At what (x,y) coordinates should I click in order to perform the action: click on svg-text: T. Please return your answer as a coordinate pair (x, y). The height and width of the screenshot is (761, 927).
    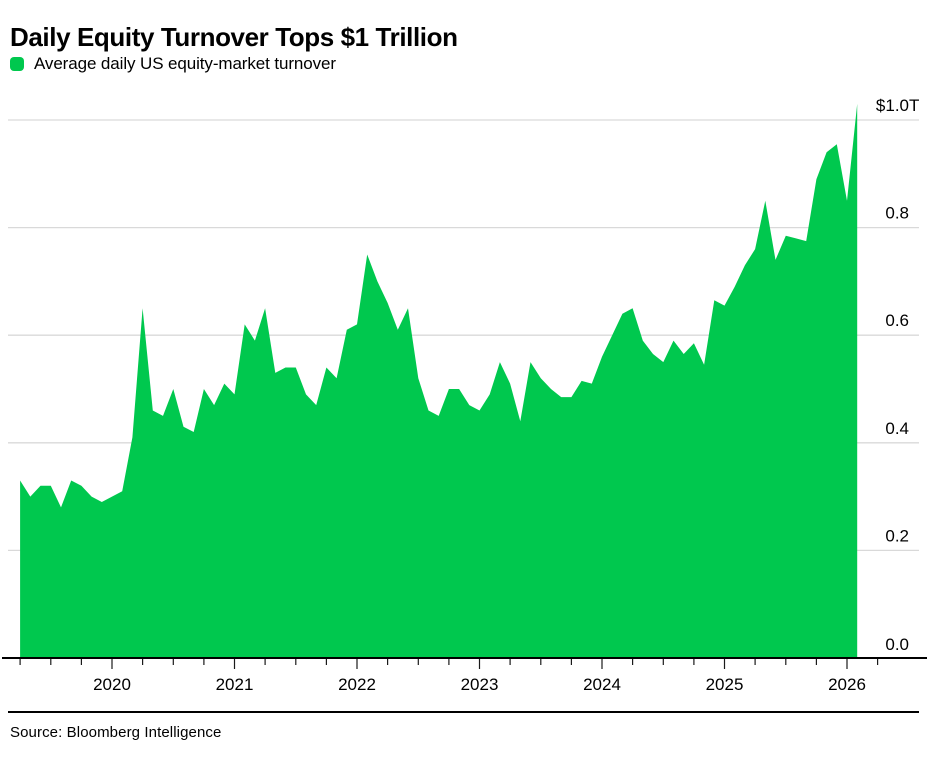
    Looking at the image, I should click on (914, 105).